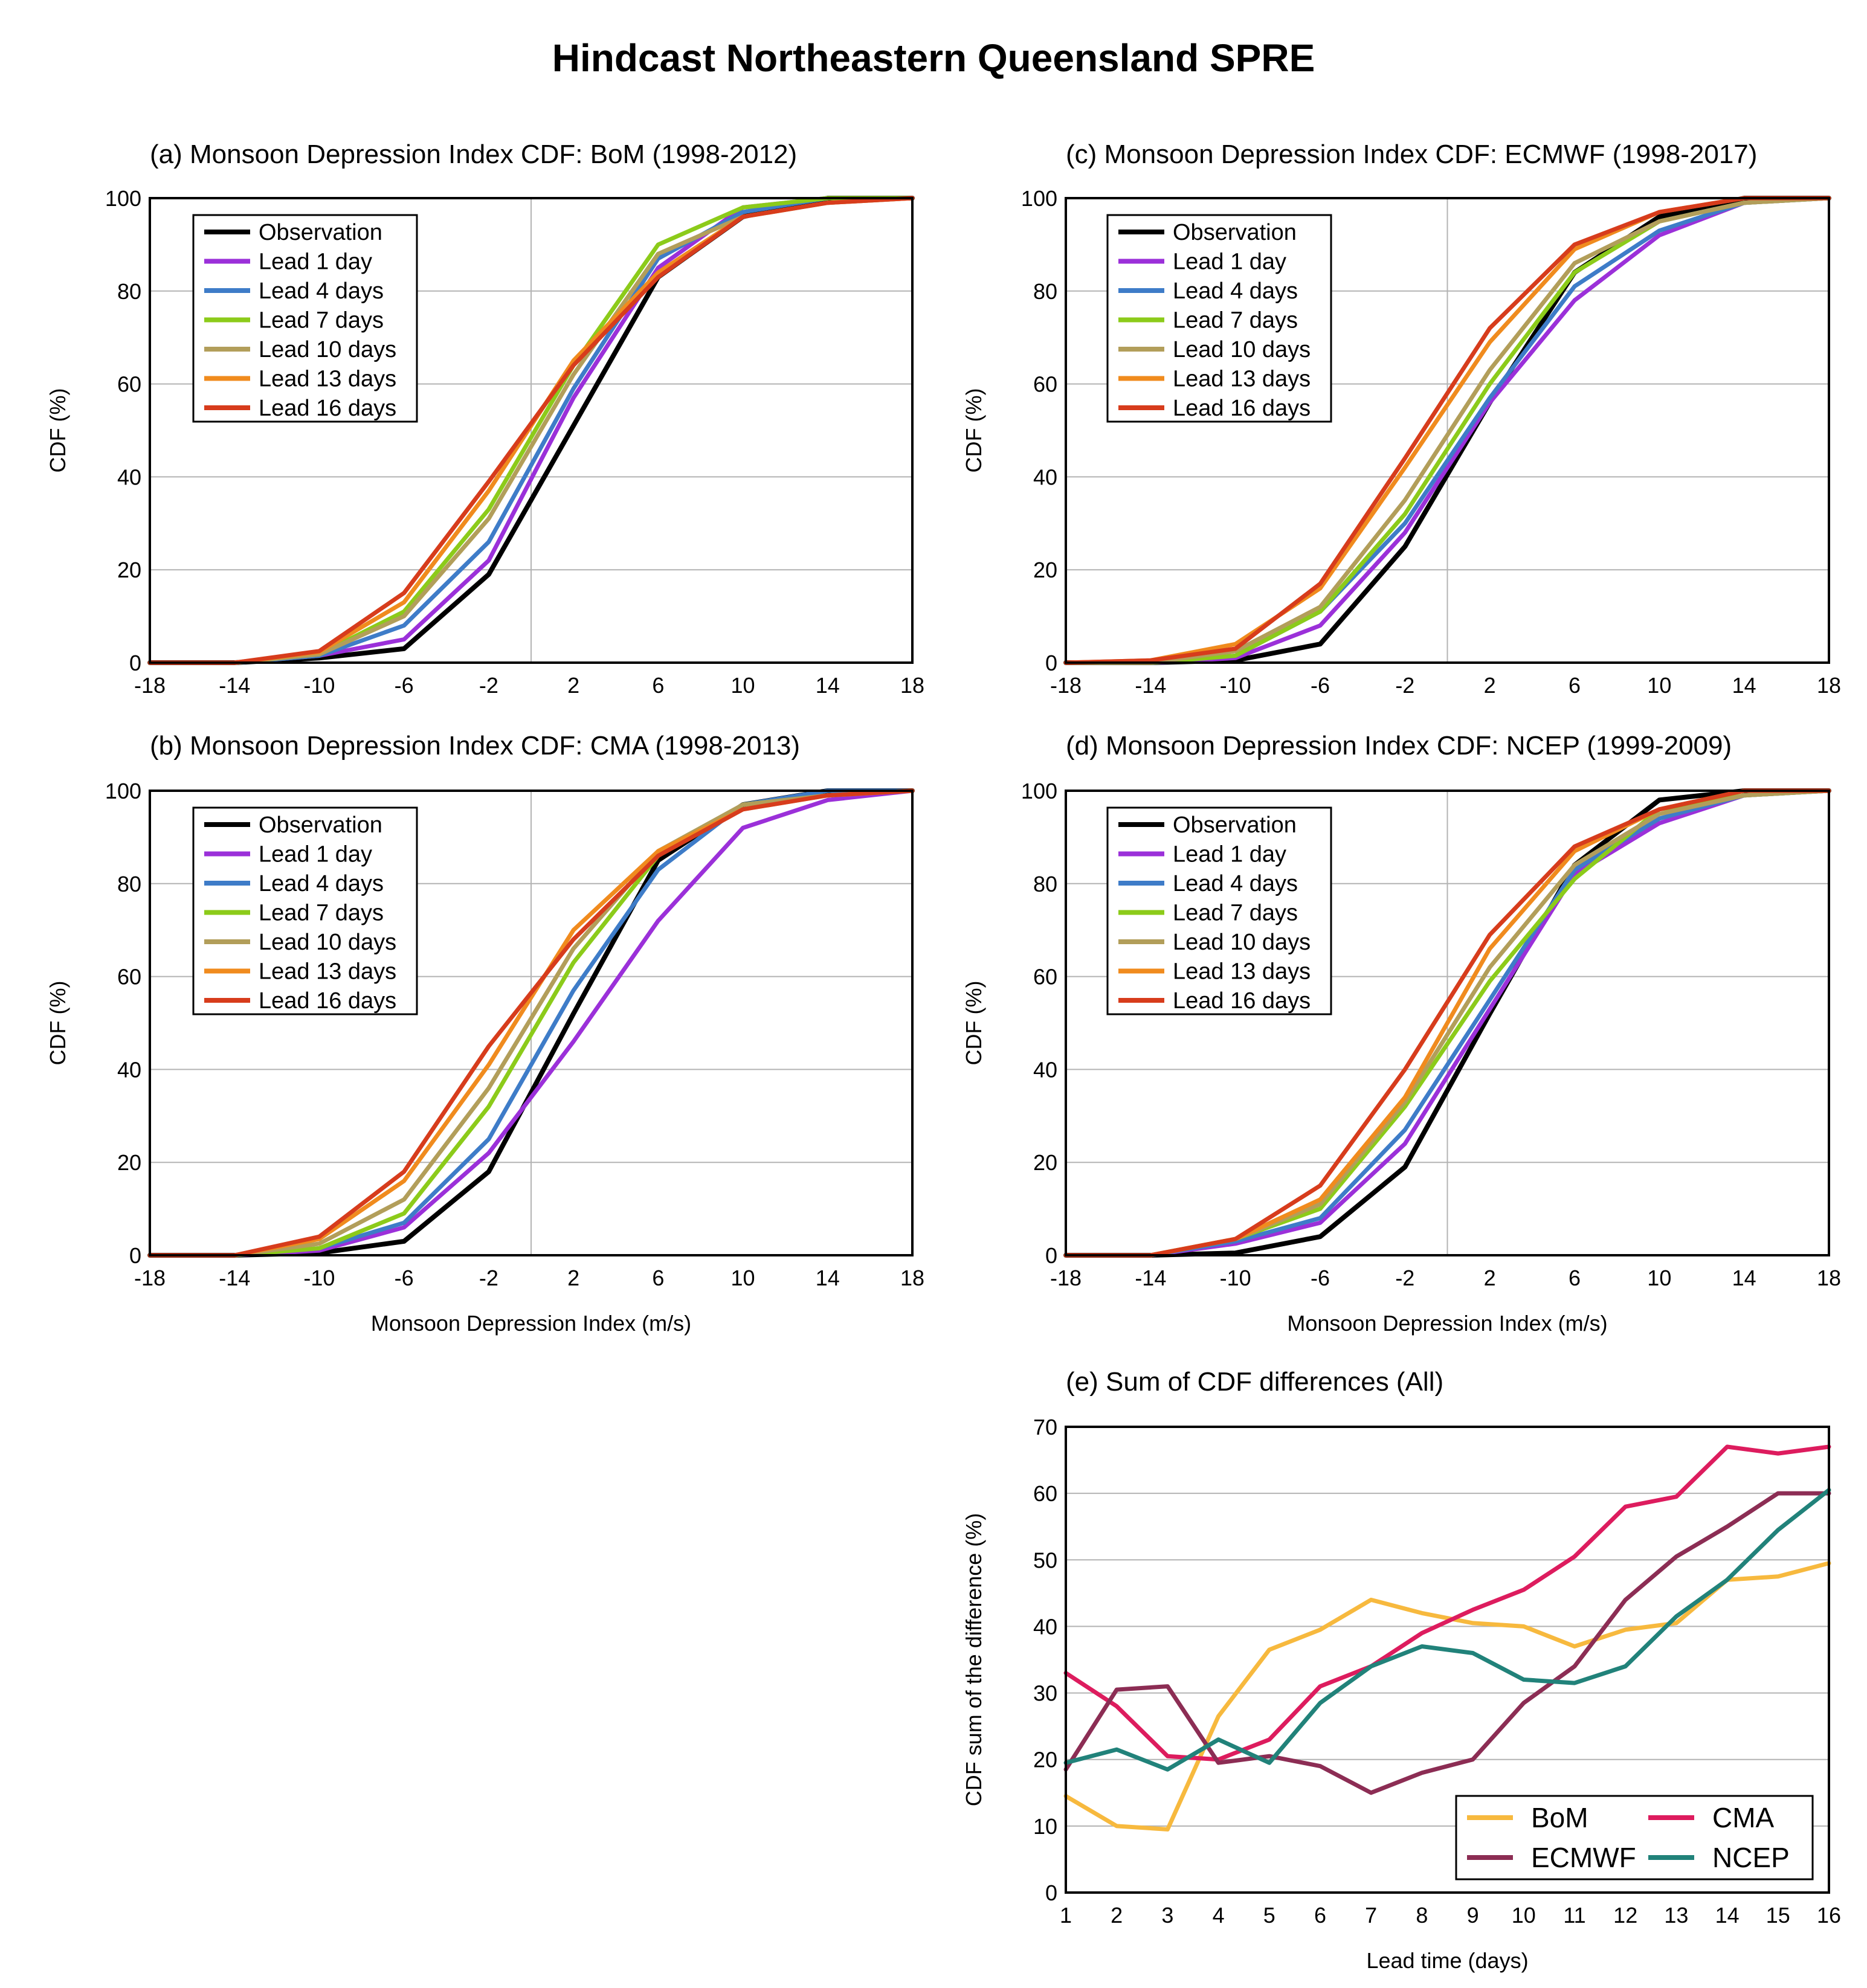 The width and height of the screenshot is (1867, 1988). I want to click on y-tick-label: 10, so click(1045, 1826).